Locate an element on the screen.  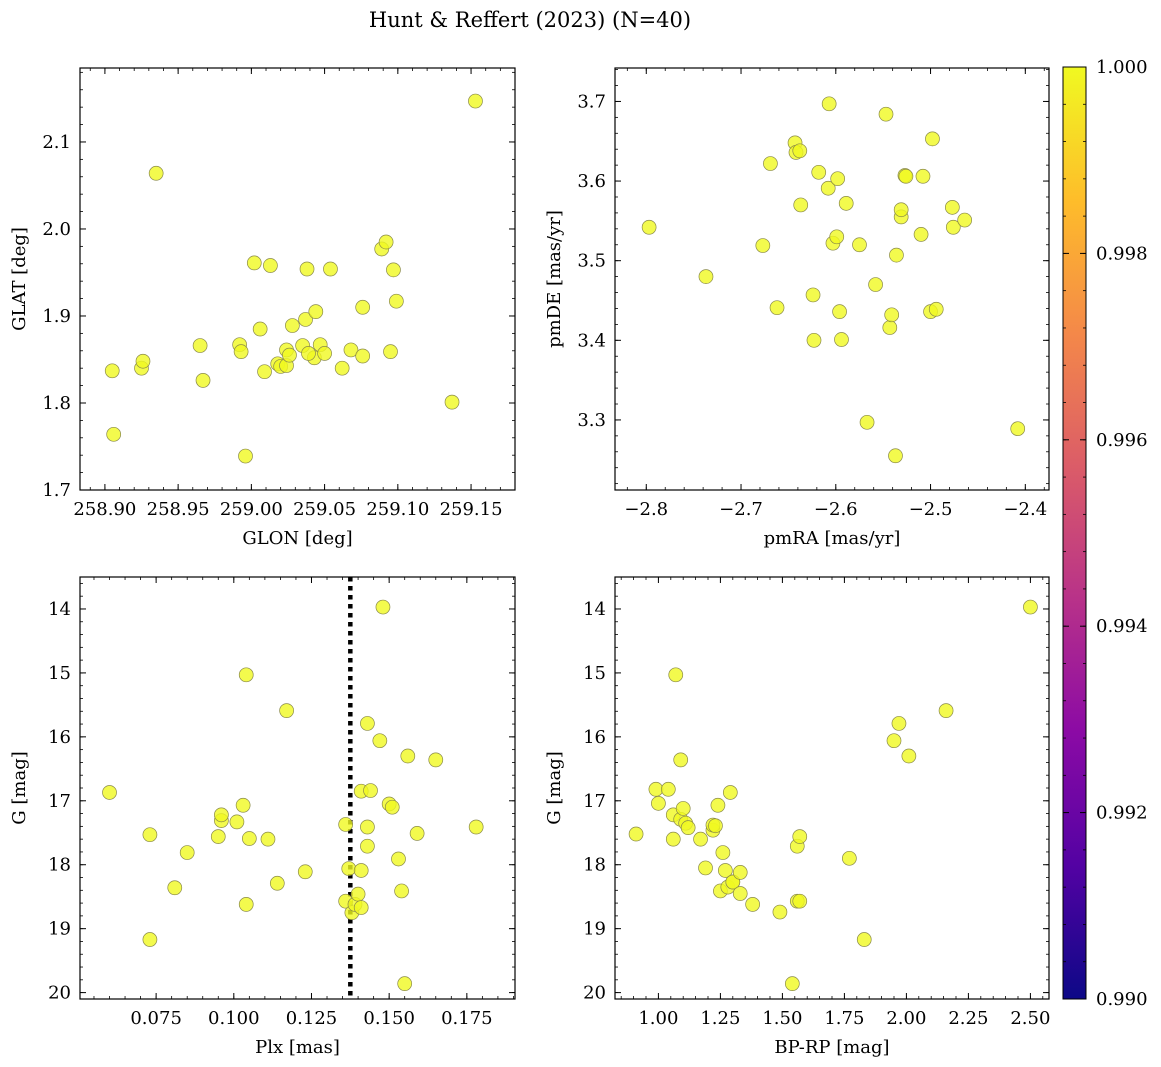
x-axis-label: Plx [mas] is located at coordinates (297, 1047).